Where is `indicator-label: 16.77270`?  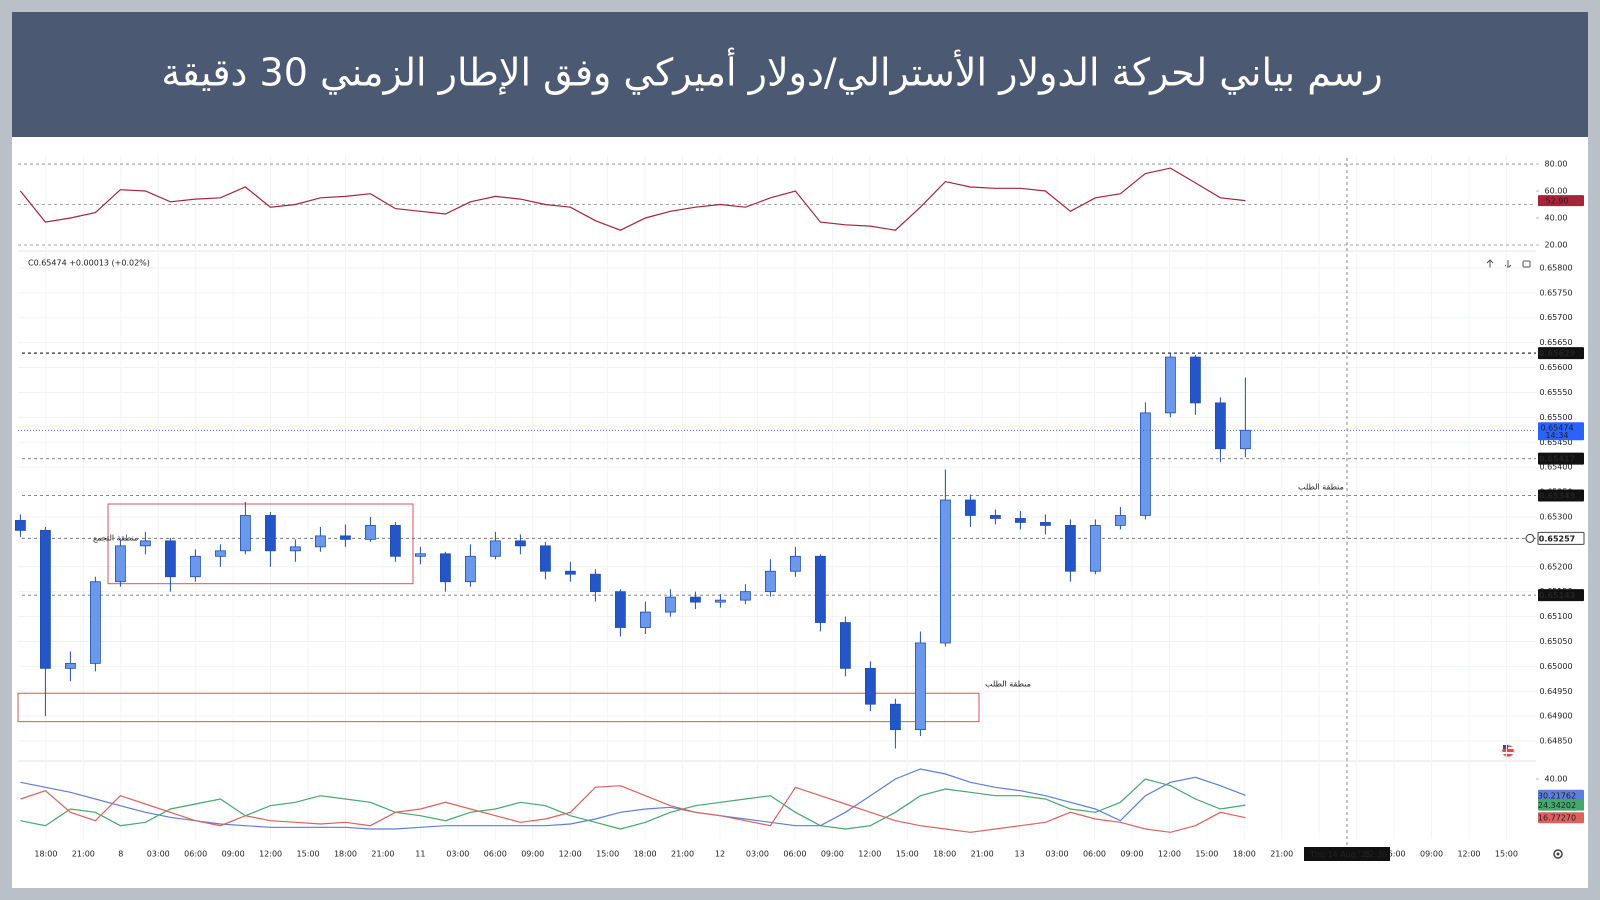
indicator-label: 16.77270 is located at coordinates (1557, 818).